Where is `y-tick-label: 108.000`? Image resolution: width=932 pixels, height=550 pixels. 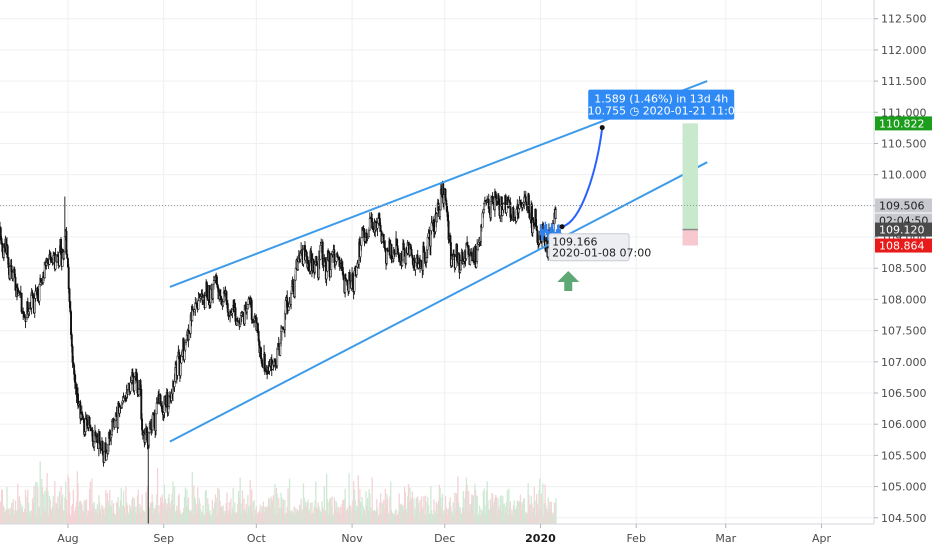
y-tick-label: 108.000 is located at coordinates (904, 299).